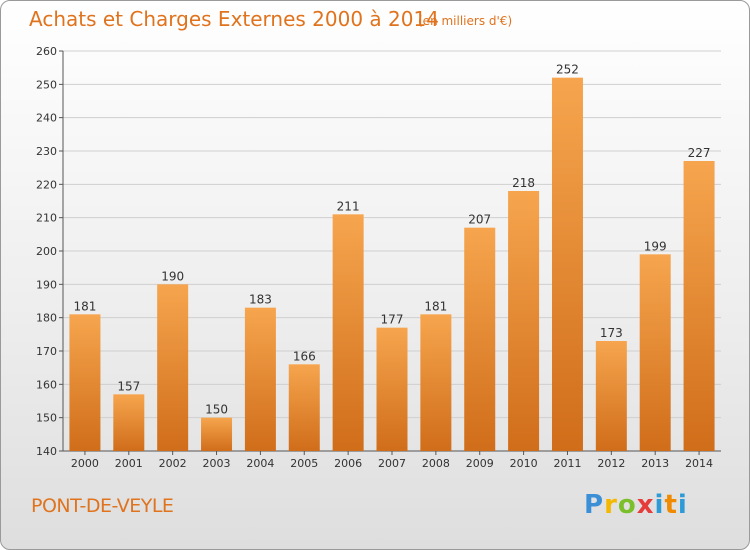  I want to click on bar-2008, so click(436, 382).